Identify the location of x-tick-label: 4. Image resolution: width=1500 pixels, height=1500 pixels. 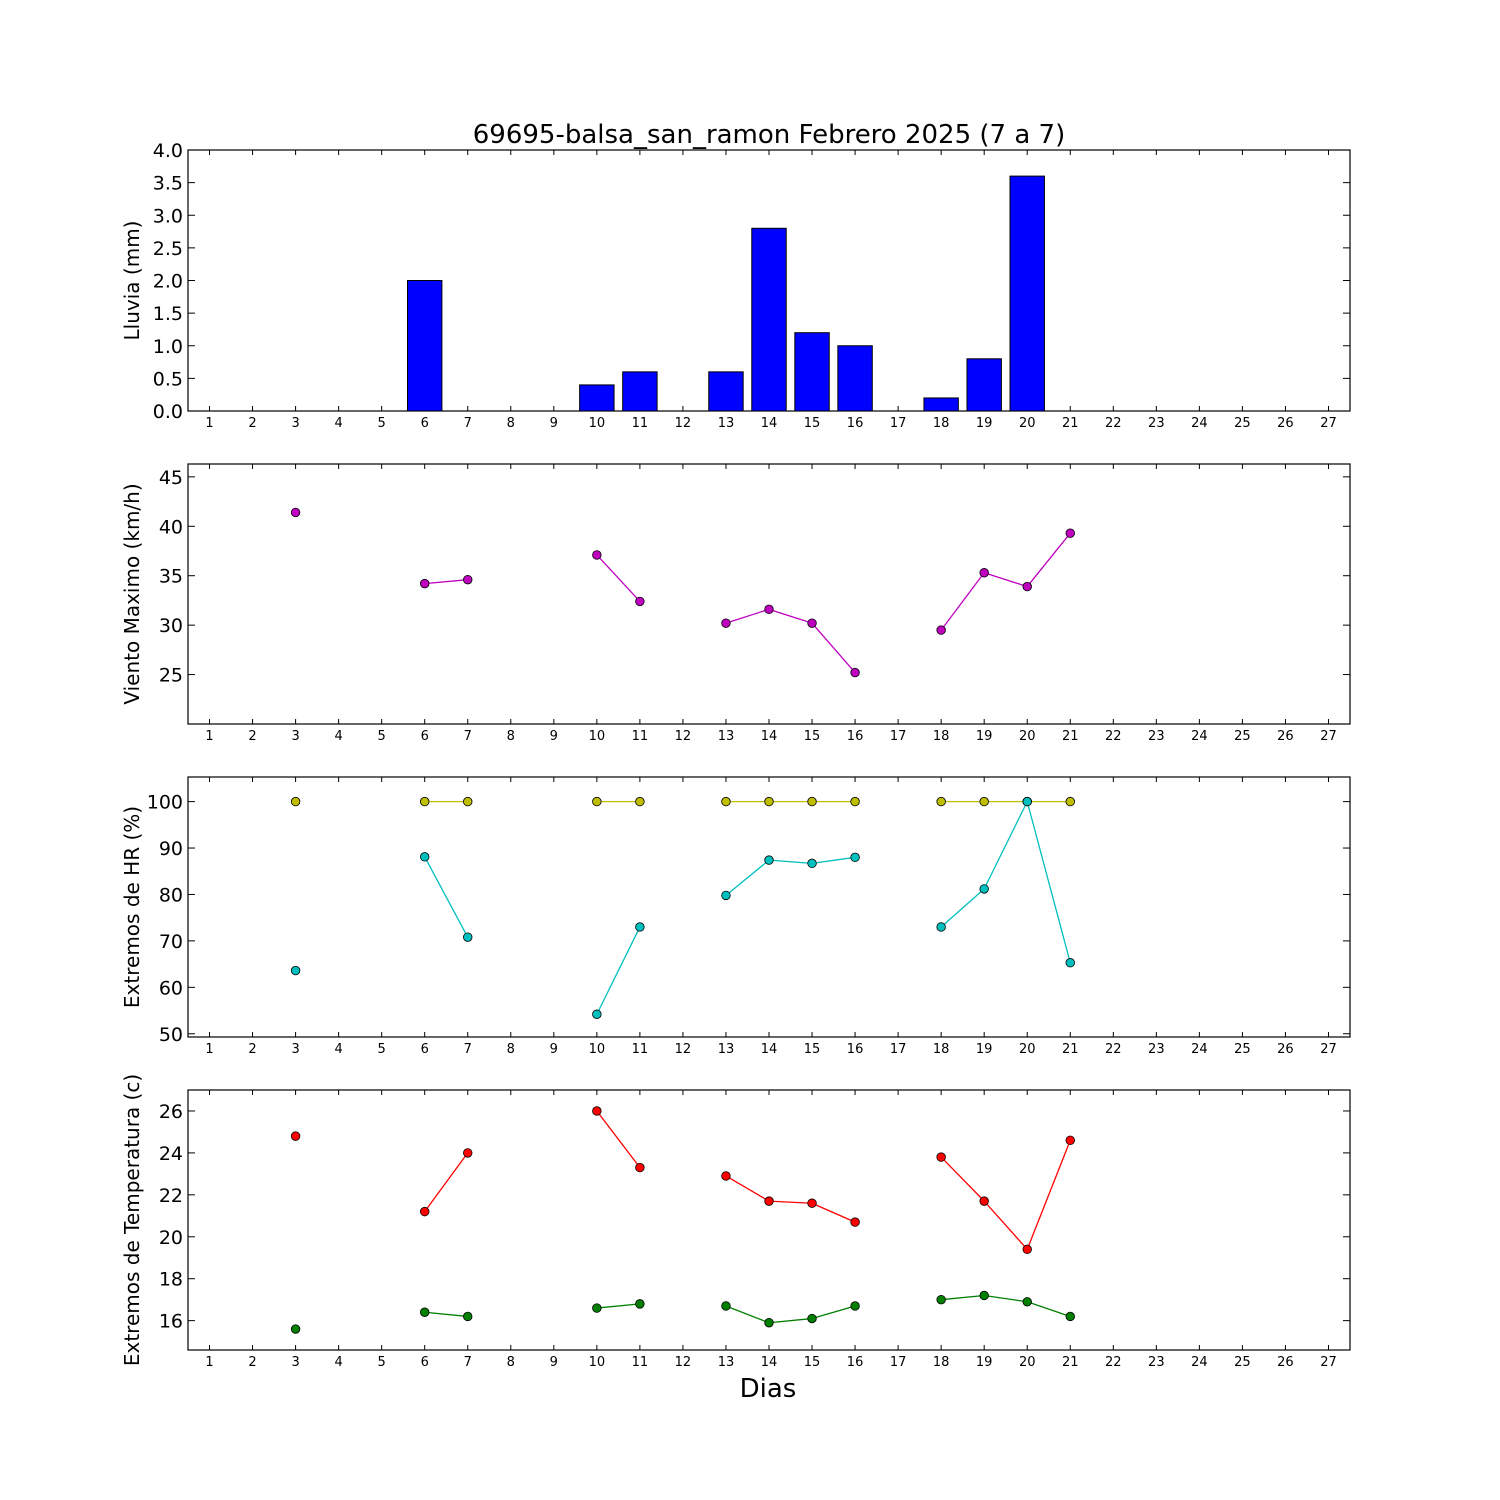
(338, 1362).